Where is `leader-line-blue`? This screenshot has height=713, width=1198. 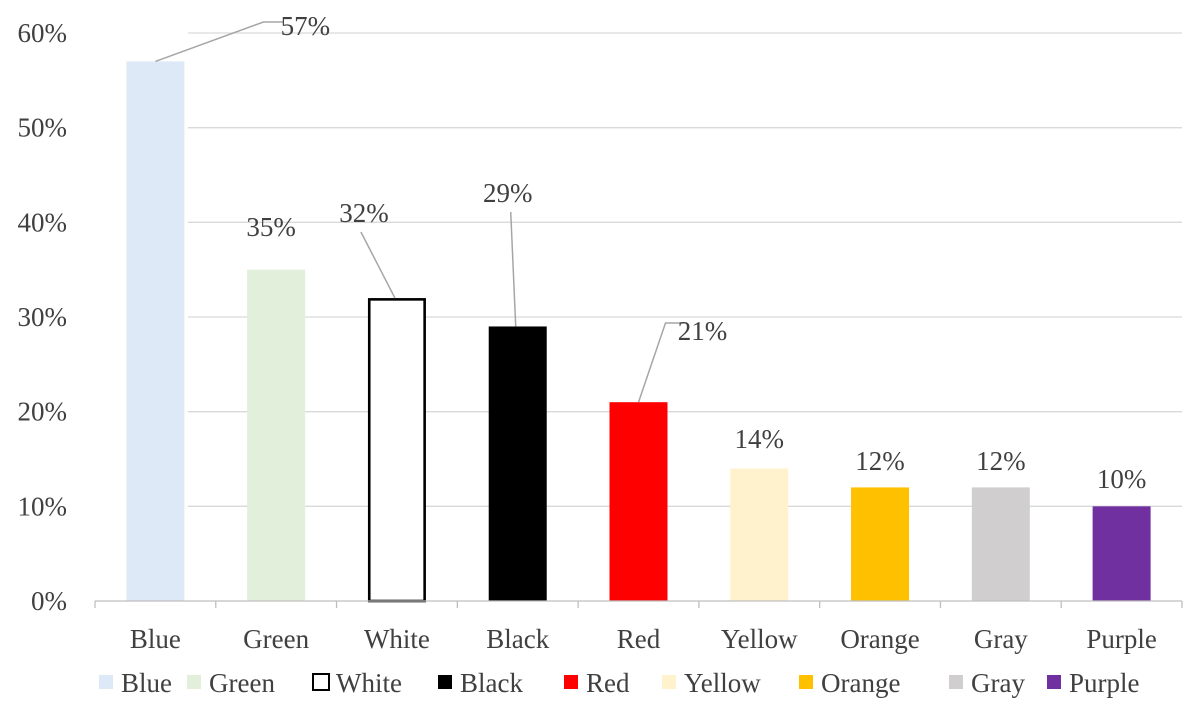
leader-line-blue is located at coordinates (219, 42).